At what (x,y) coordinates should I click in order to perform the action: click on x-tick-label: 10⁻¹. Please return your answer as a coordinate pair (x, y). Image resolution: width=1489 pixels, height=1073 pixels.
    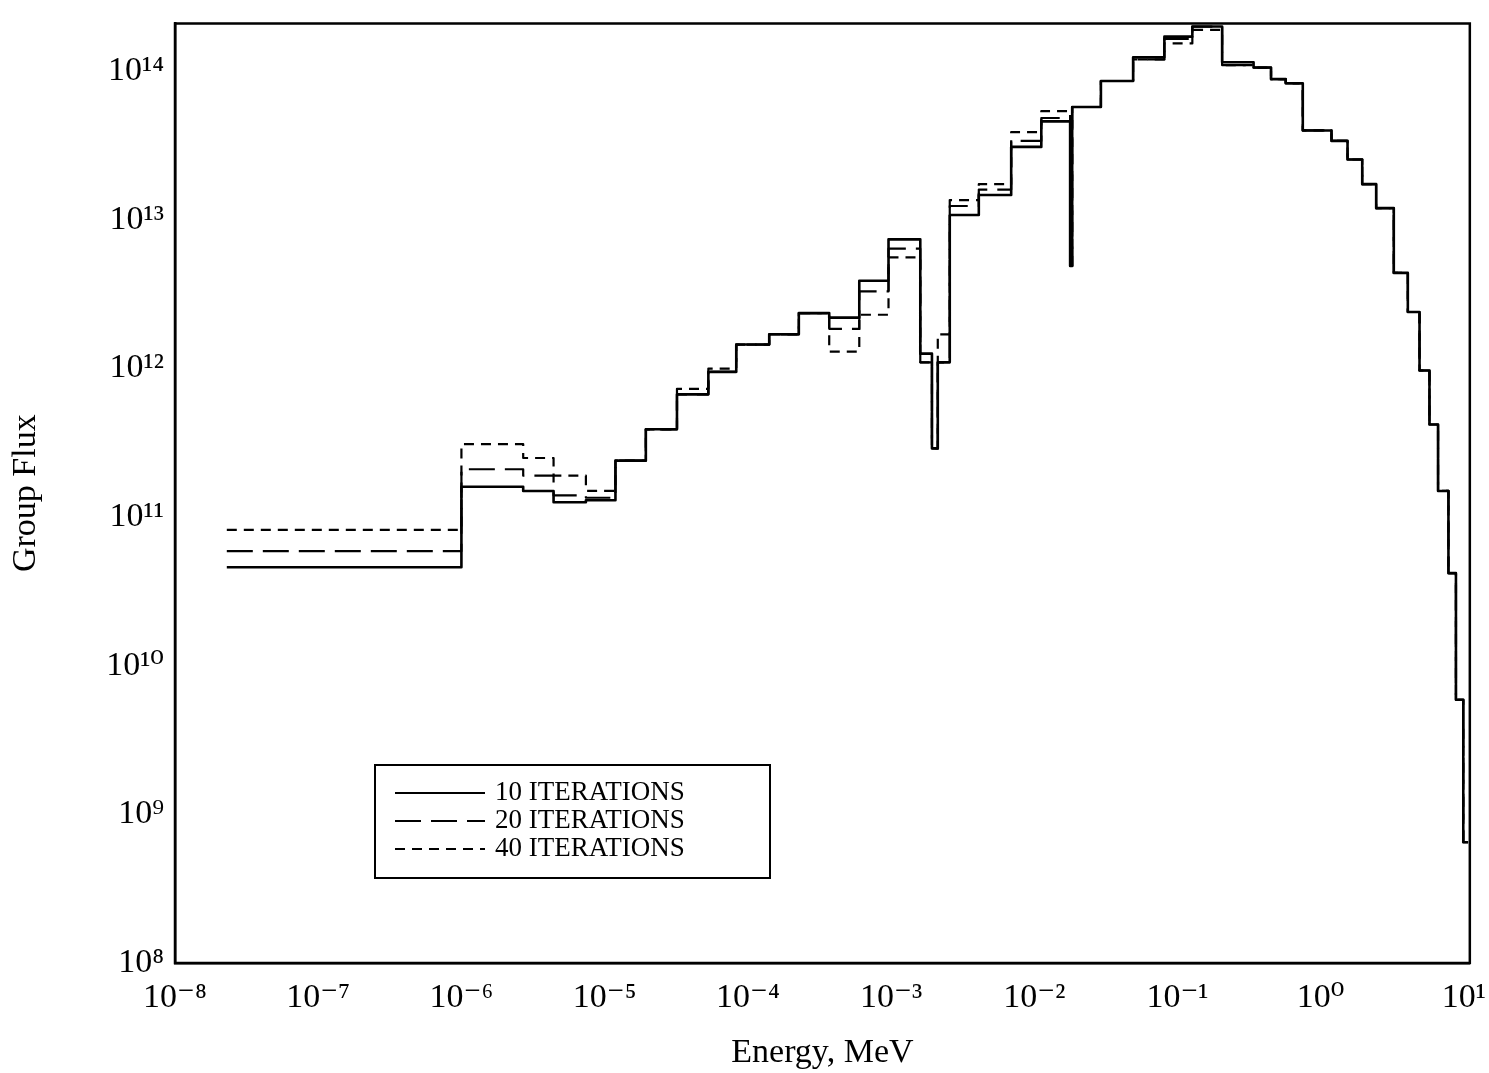
    Looking at the image, I should click on (1177, 996).